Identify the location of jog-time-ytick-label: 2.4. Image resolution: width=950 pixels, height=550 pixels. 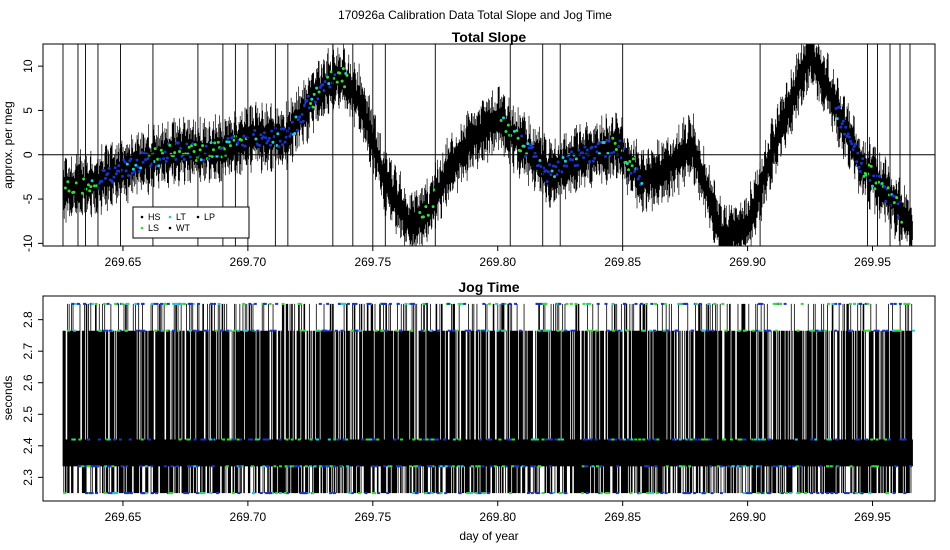
(28, 445).